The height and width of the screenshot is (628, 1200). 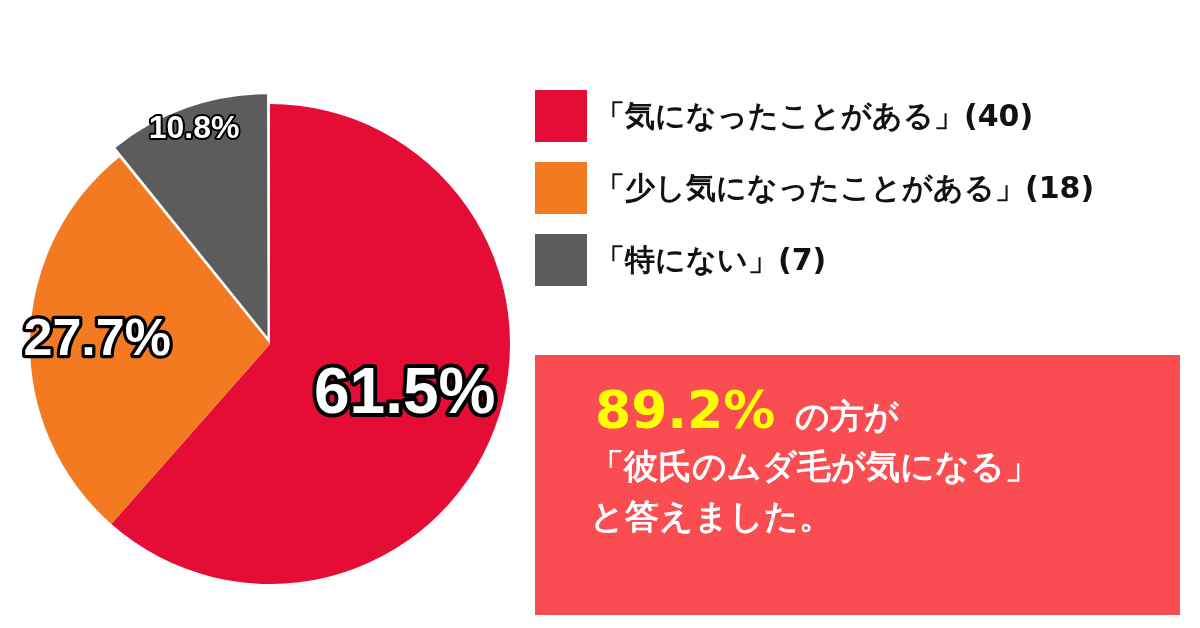 I want to click on text: 89.2%, so click(x=685, y=410).